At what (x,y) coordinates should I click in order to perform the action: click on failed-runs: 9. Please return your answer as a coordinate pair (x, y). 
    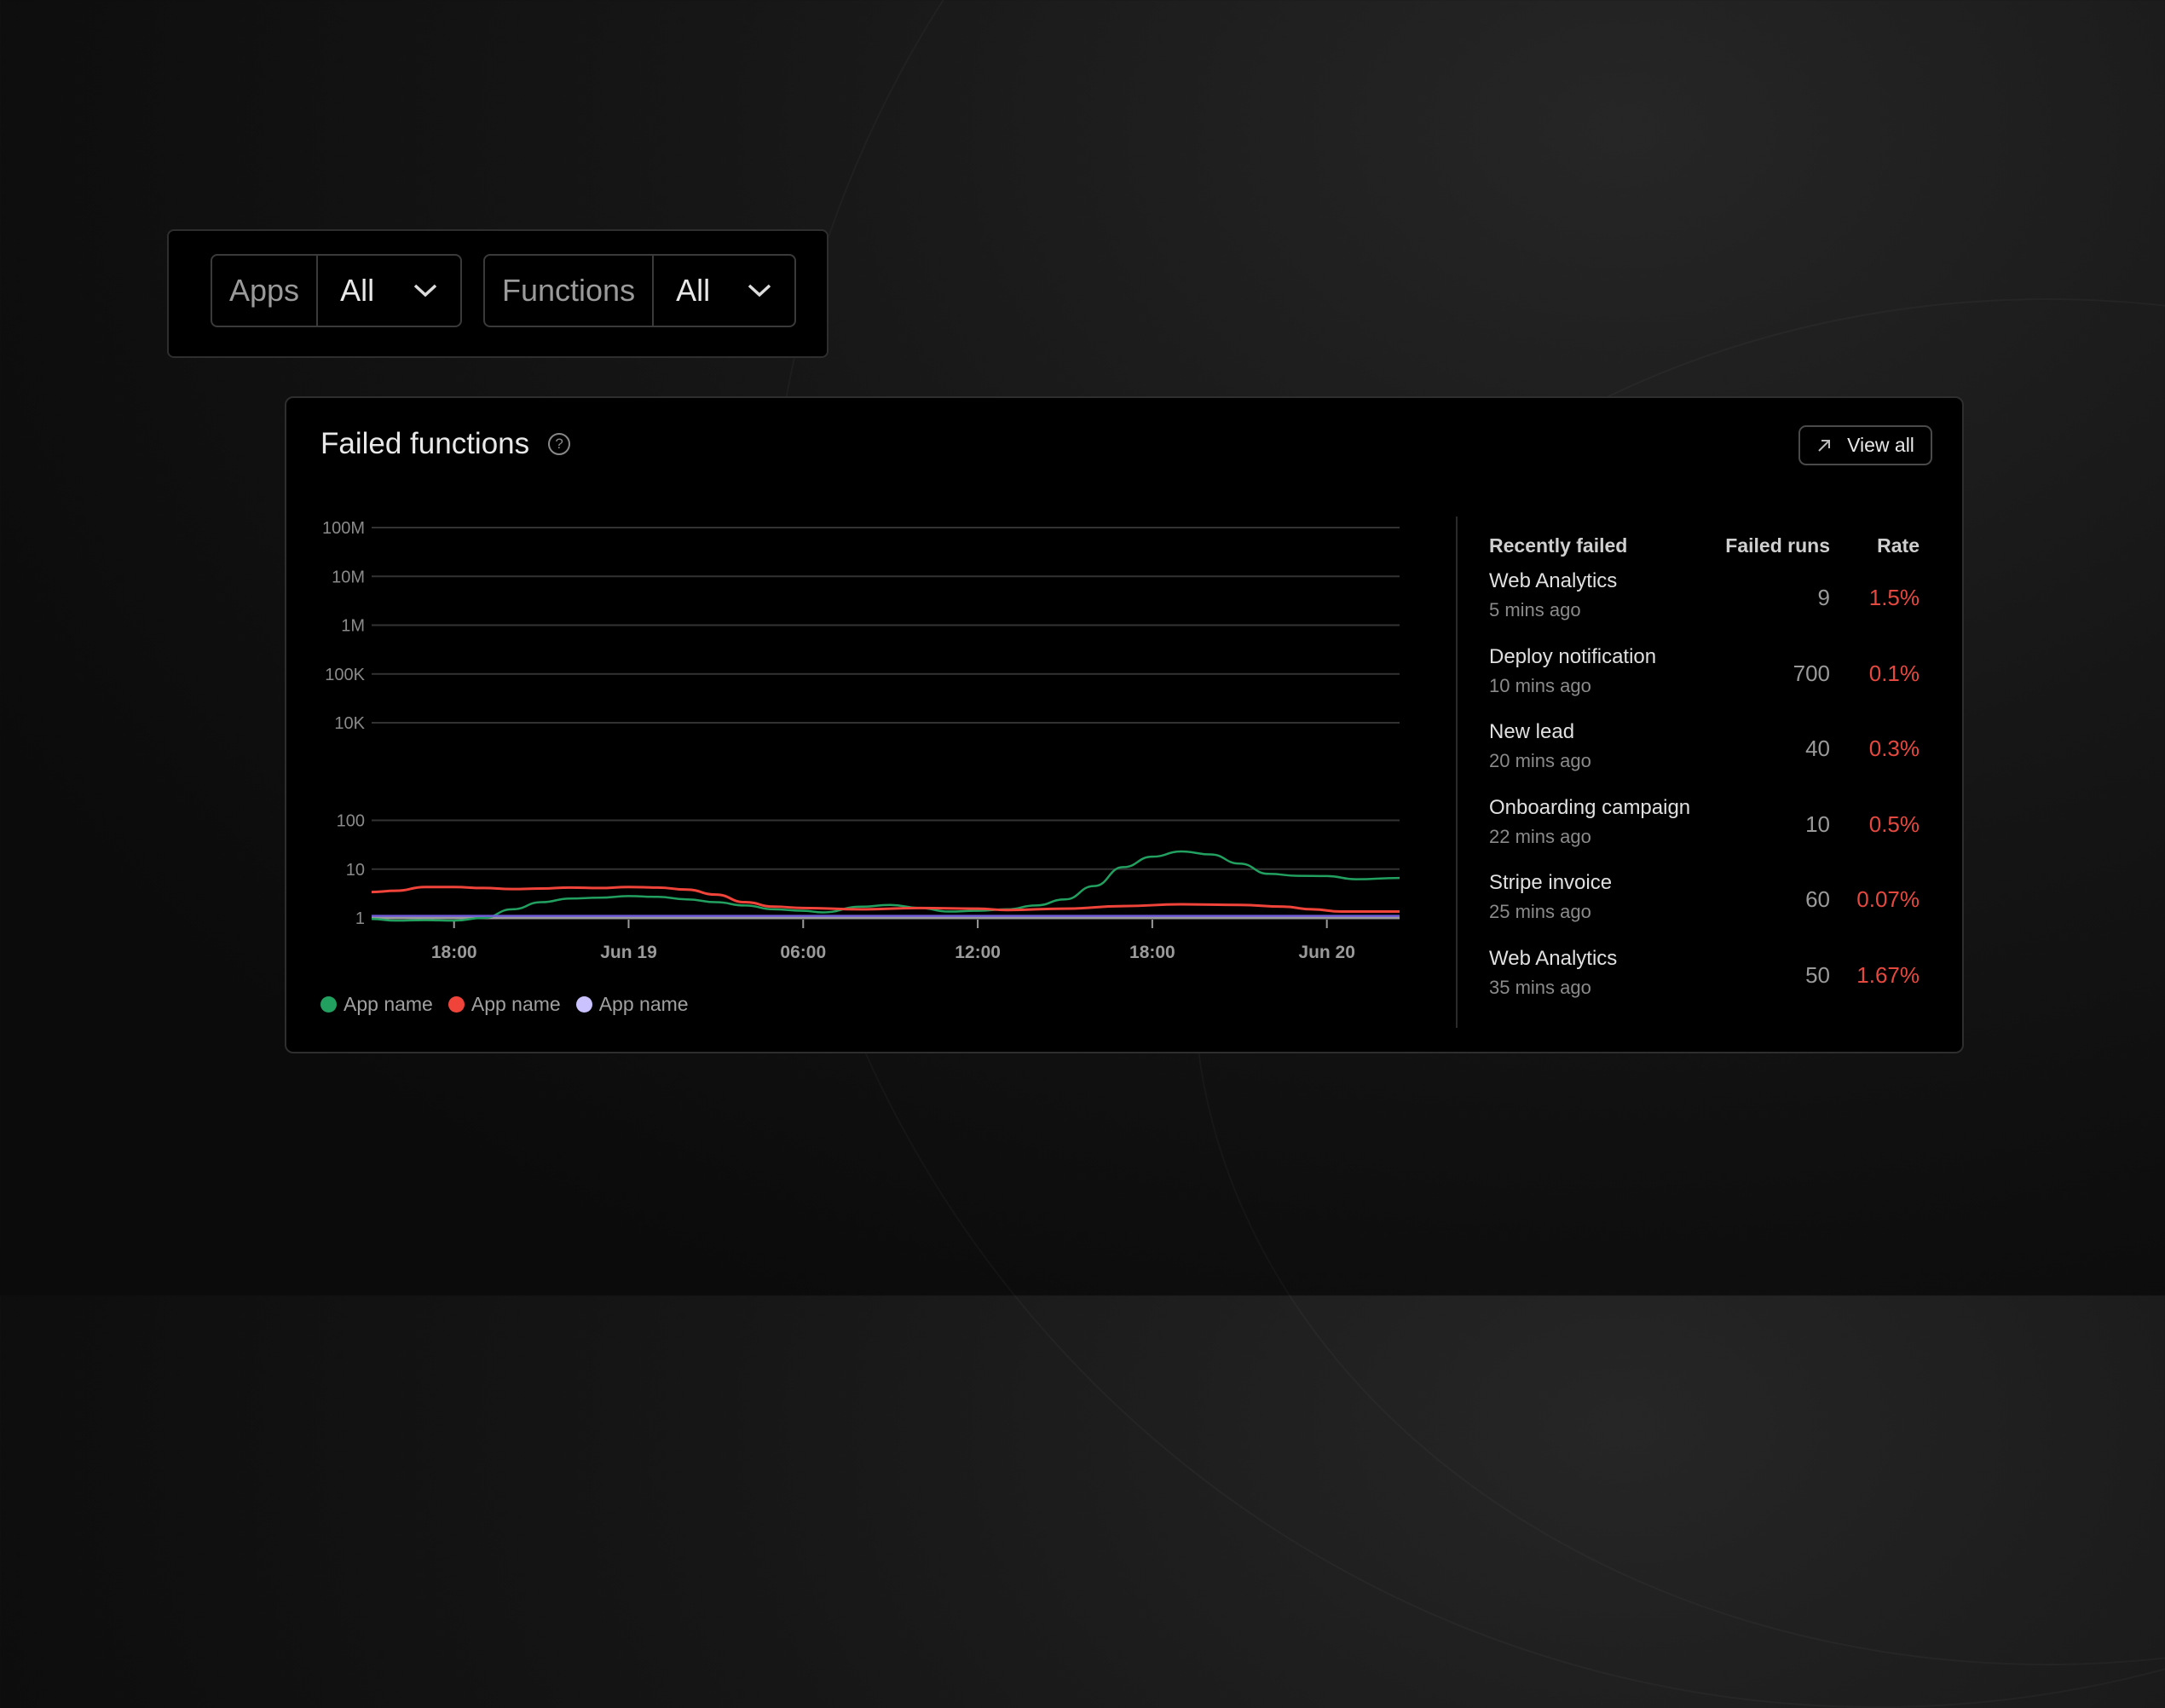
    Looking at the image, I should click on (1823, 597).